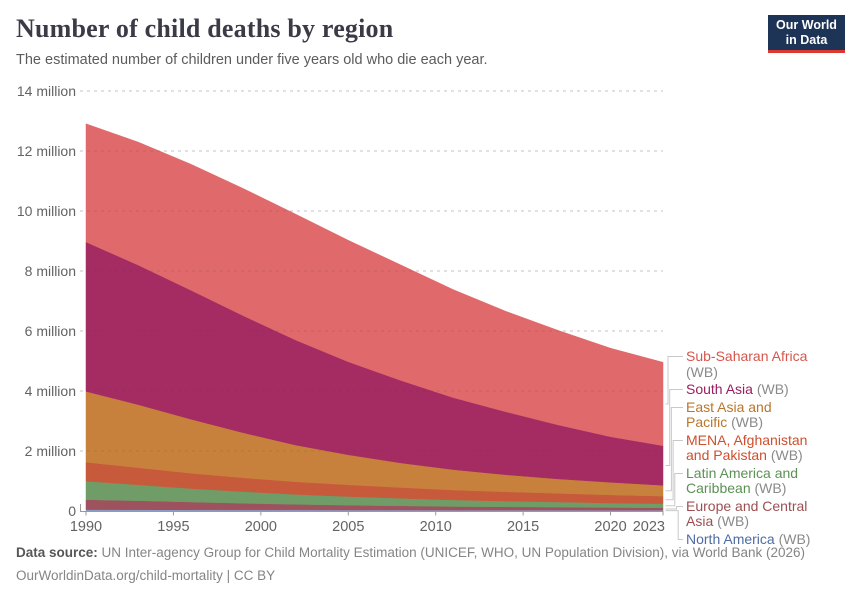 This screenshot has width=850, height=600. I want to click on legend-item-south-asia: South Asia (WB), so click(762, 389).